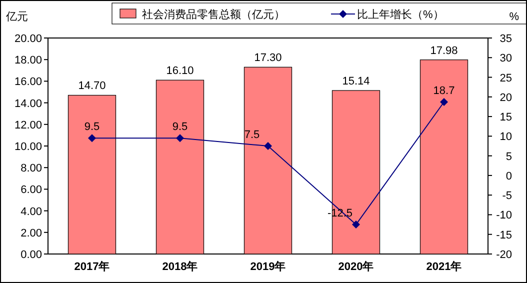 This screenshot has width=527, height=283. I want to click on x-tick-label: 2018年, so click(180, 266).